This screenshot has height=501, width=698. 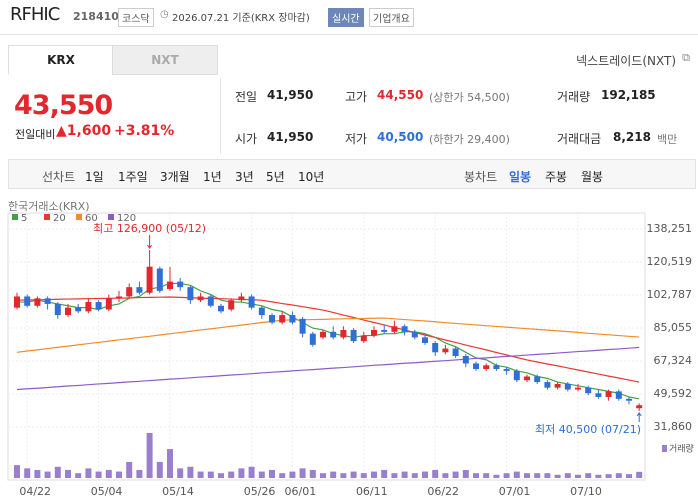 I want to click on period-button: 1년, so click(x=212, y=177).